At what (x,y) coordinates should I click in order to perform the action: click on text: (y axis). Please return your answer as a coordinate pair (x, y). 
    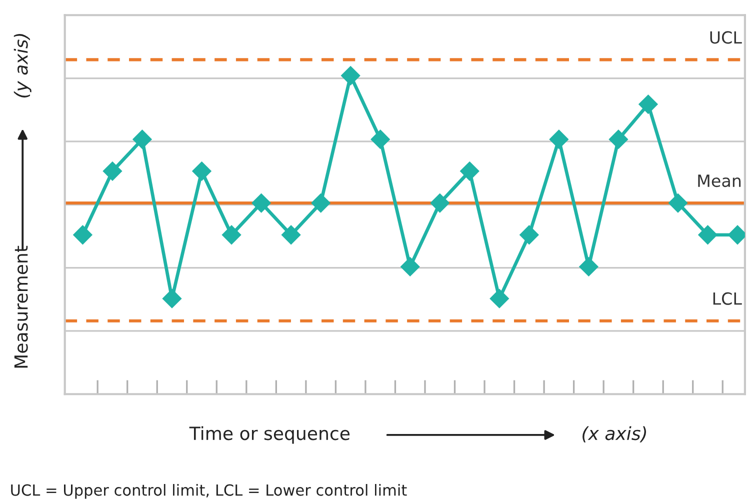
    Looking at the image, I should click on (23, 66).